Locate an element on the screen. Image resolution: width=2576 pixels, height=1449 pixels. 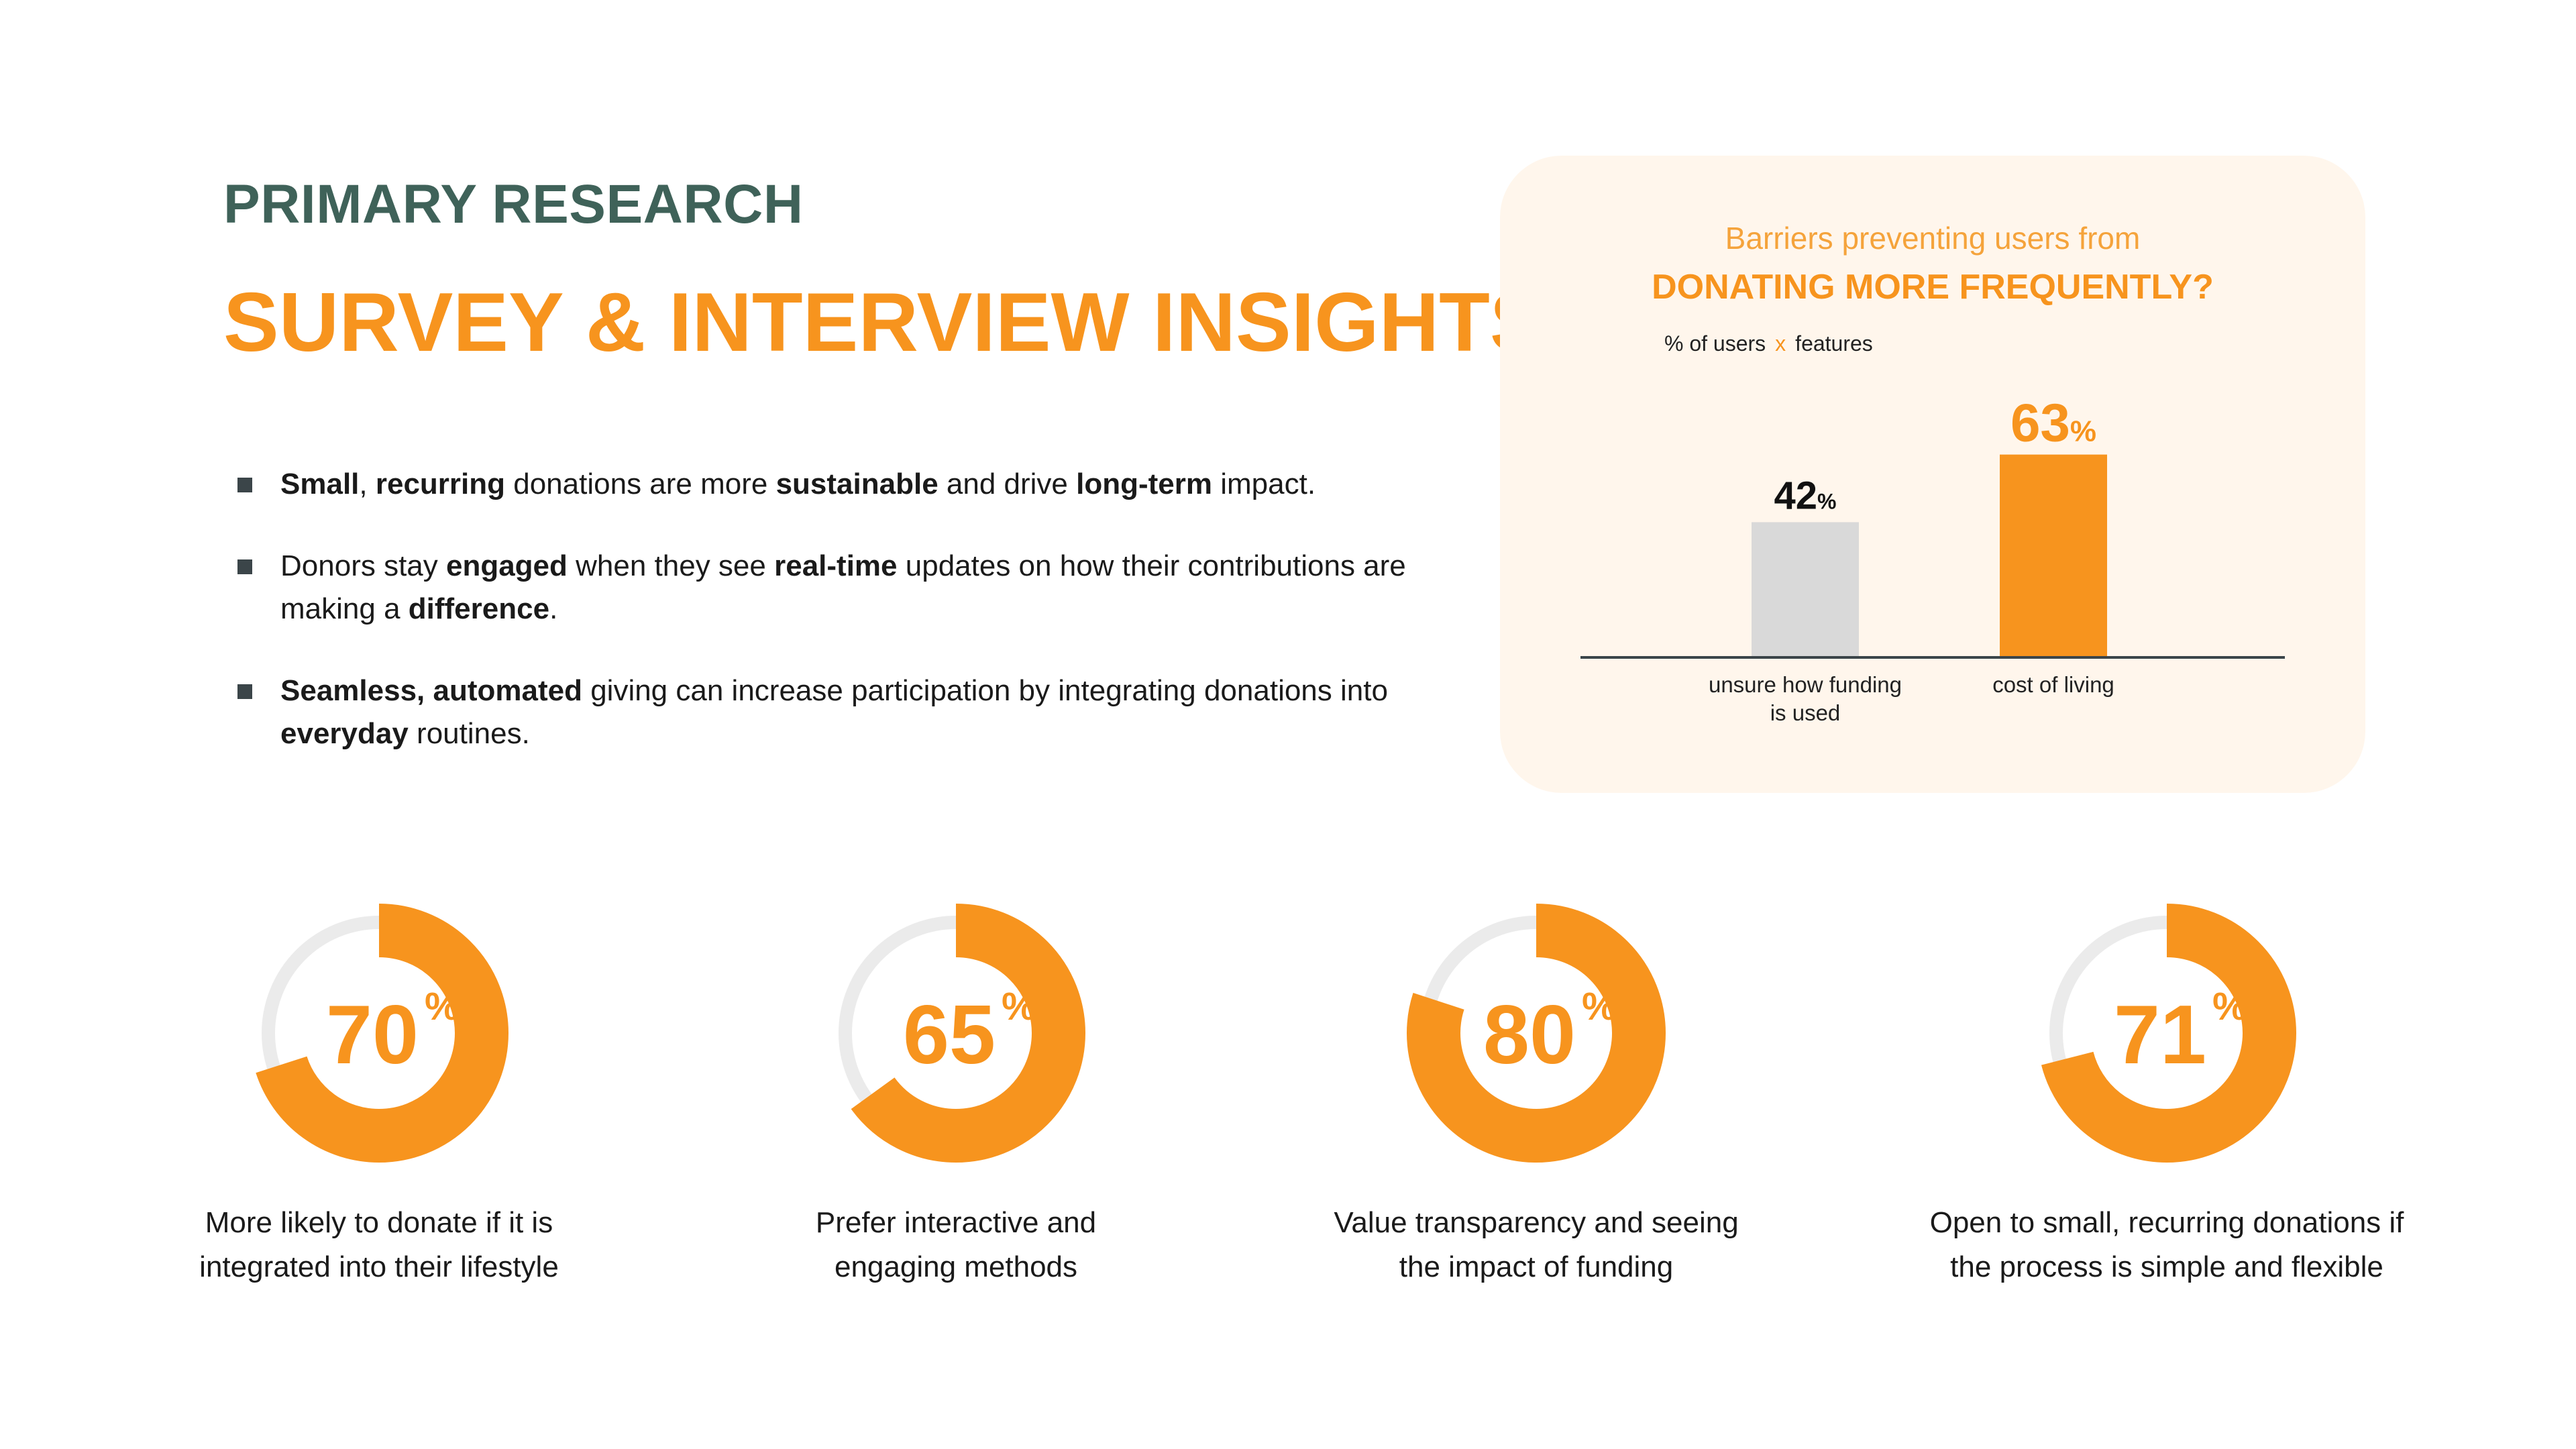
bar-value-label: 42% is located at coordinates (1805, 495).